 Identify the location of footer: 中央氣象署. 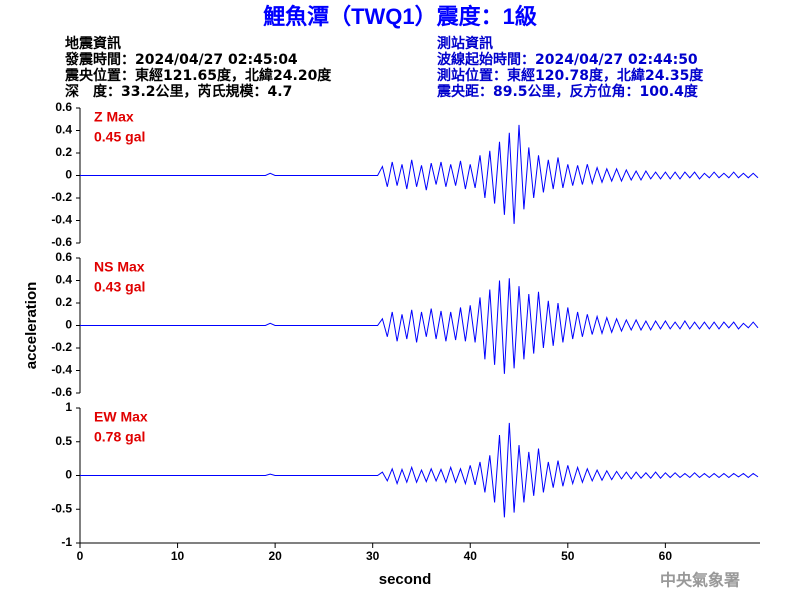
(700, 580).